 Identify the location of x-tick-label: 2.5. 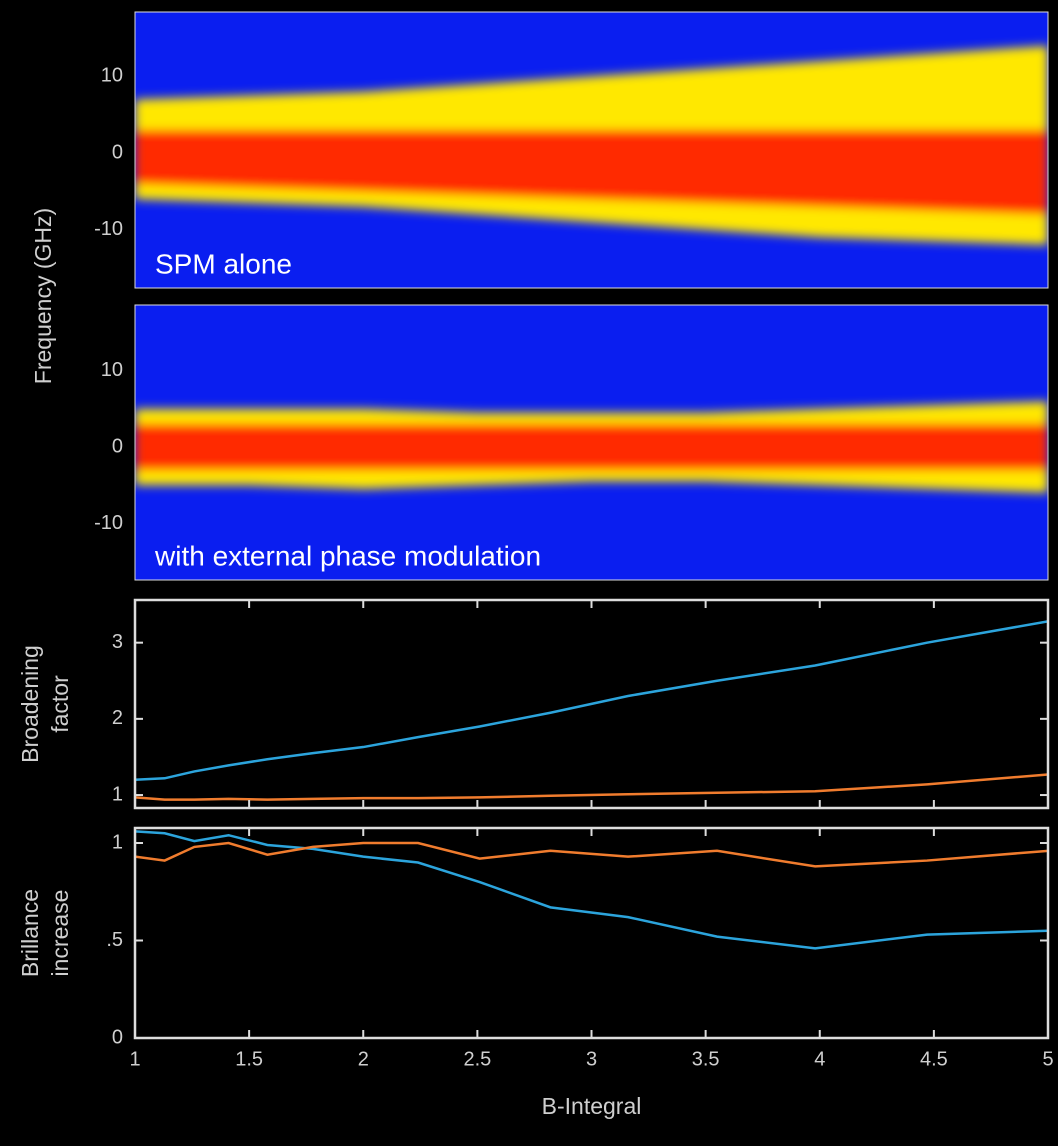
(477, 1059).